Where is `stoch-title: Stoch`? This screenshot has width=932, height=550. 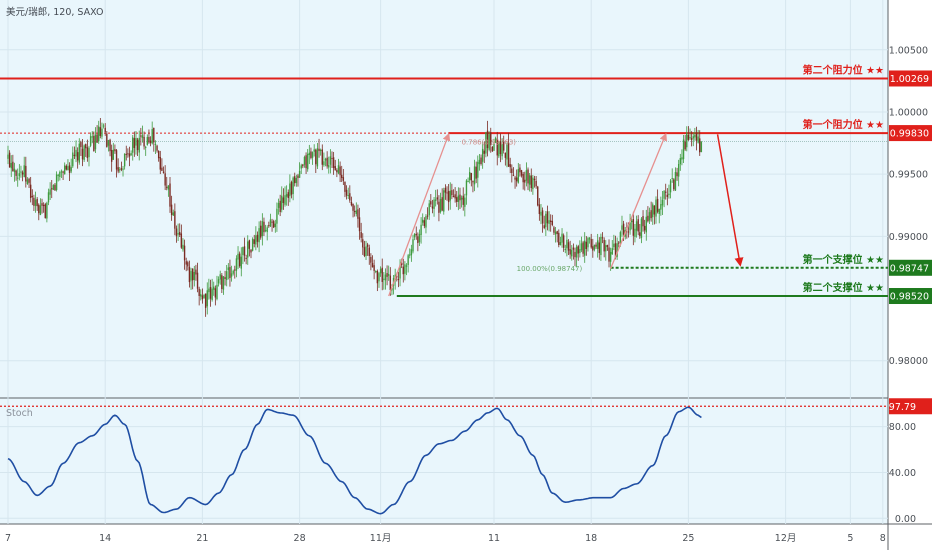 stoch-title: Stoch is located at coordinates (19, 413).